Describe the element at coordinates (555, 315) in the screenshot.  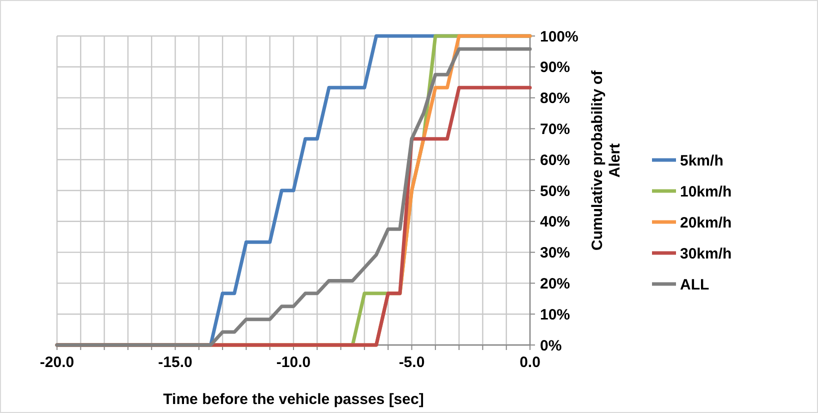
I see `y-tick-label: 10%` at that location.